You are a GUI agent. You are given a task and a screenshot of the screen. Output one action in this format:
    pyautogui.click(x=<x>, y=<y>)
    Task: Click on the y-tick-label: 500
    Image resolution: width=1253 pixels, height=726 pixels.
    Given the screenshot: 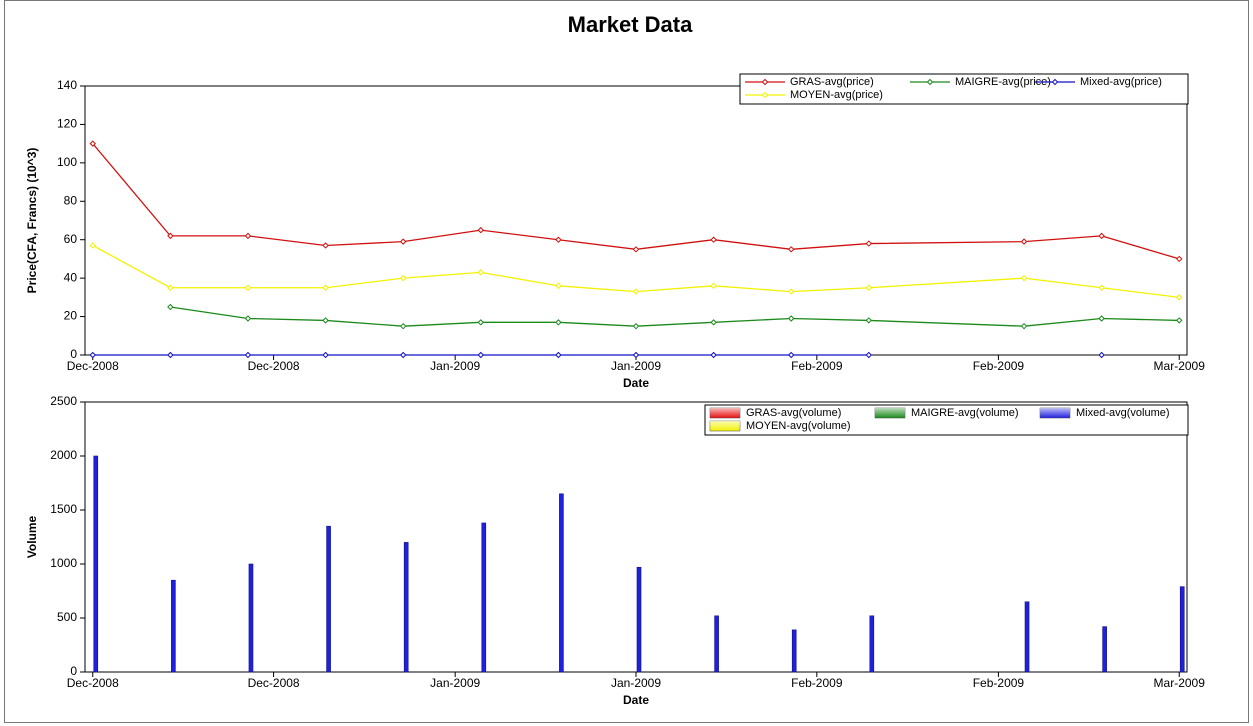 What is the action you would take?
    pyautogui.click(x=67, y=617)
    